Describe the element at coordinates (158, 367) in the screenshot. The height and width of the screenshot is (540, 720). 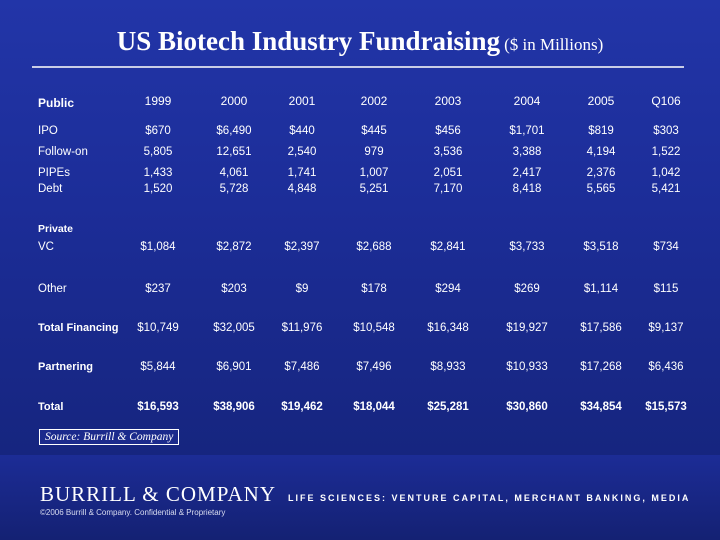
I see `table-cell: $5,844` at that location.